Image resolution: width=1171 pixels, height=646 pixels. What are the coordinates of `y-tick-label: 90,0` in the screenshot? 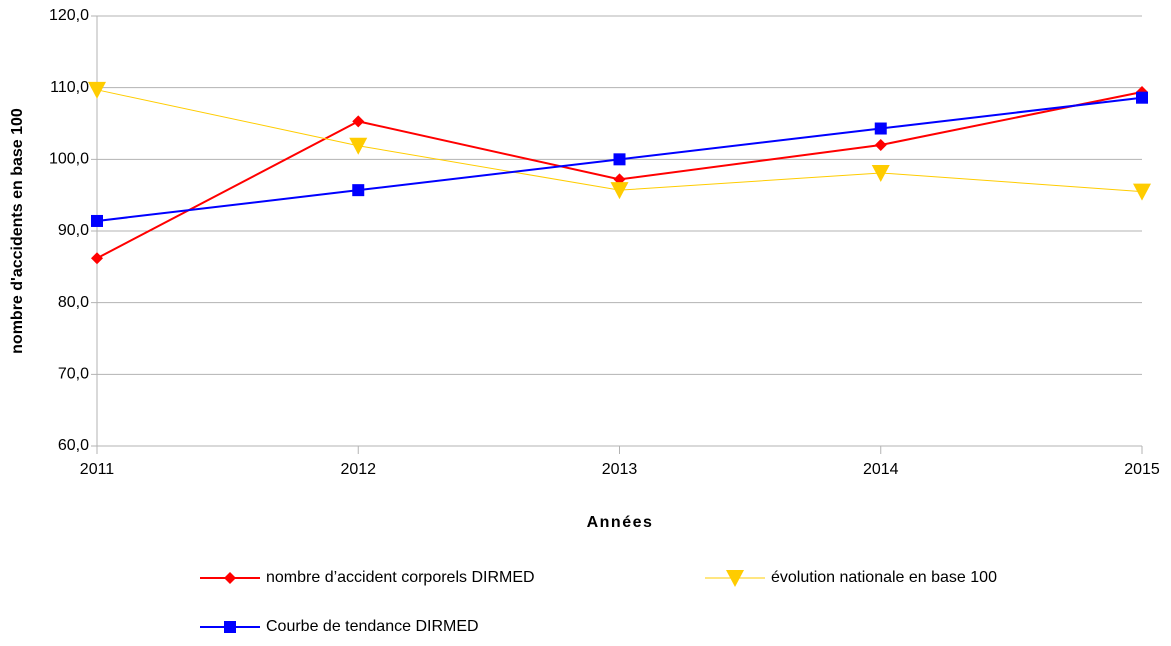 It's located at (73, 230).